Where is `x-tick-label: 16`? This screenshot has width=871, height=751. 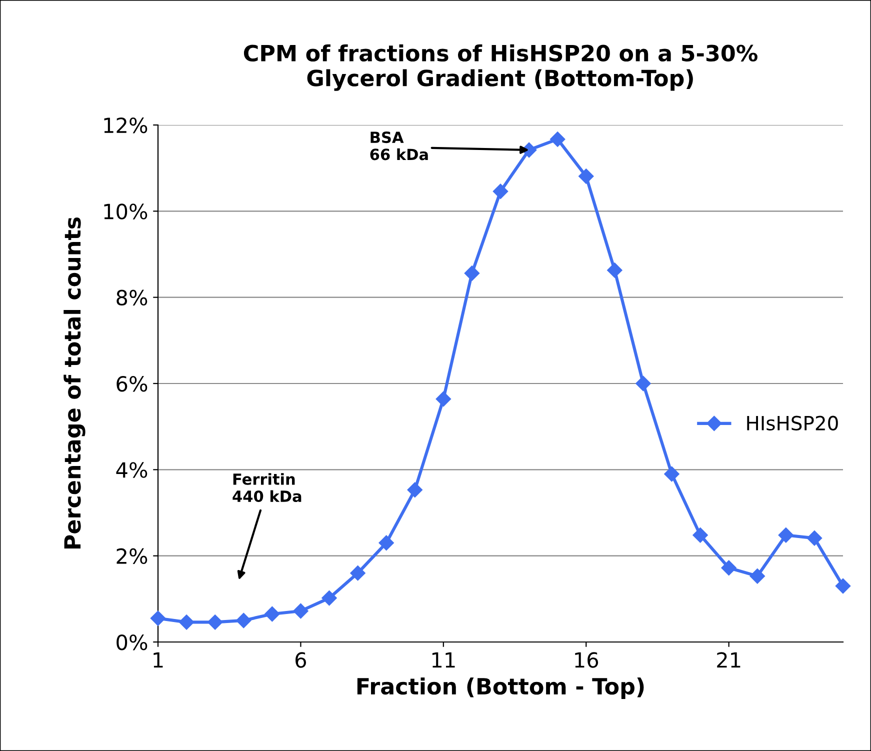
x-tick-label: 16 is located at coordinates (586, 660).